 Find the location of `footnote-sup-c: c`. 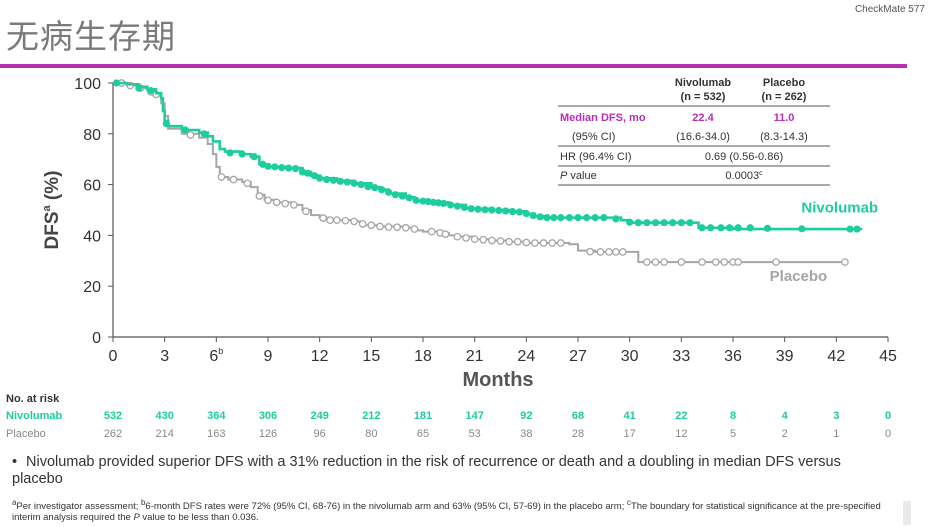

footnote-sup-c: c is located at coordinates (629, 502).